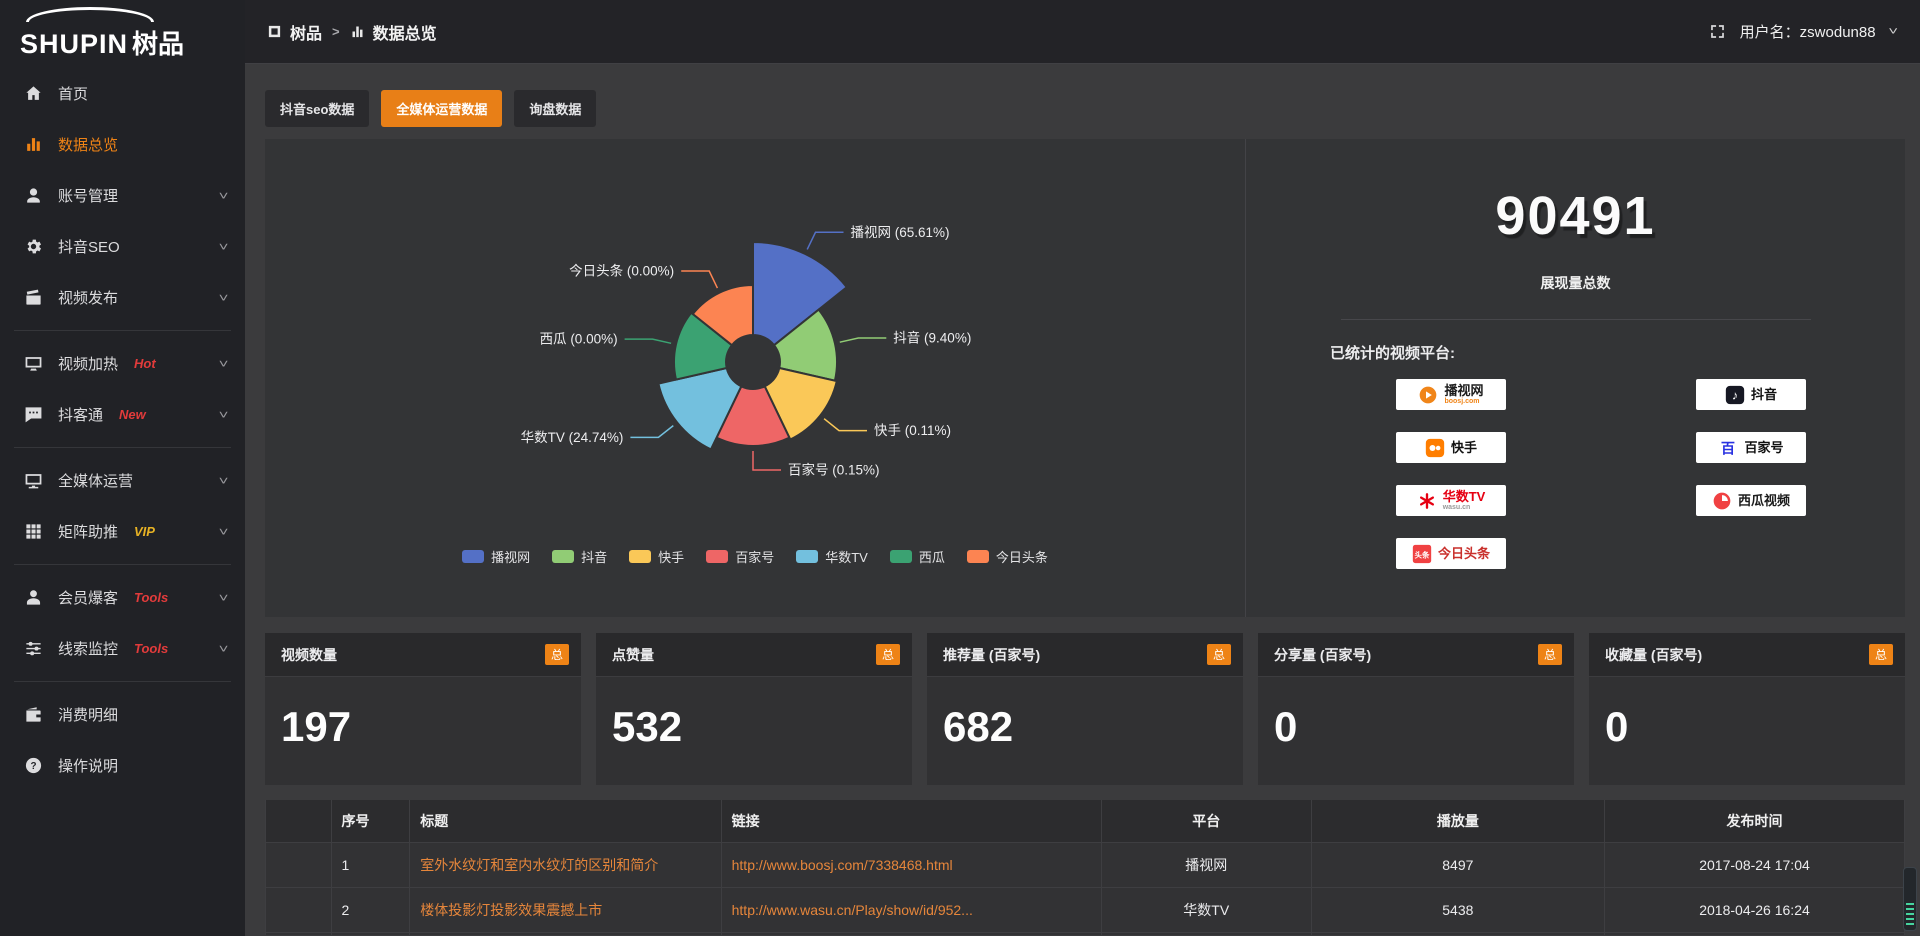 Image resolution: width=1920 pixels, height=936 pixels. Describe the element at coordinates (122, 714) in the screenshot. I see `sidebar-item-消费明细: 消费明细` at that location.